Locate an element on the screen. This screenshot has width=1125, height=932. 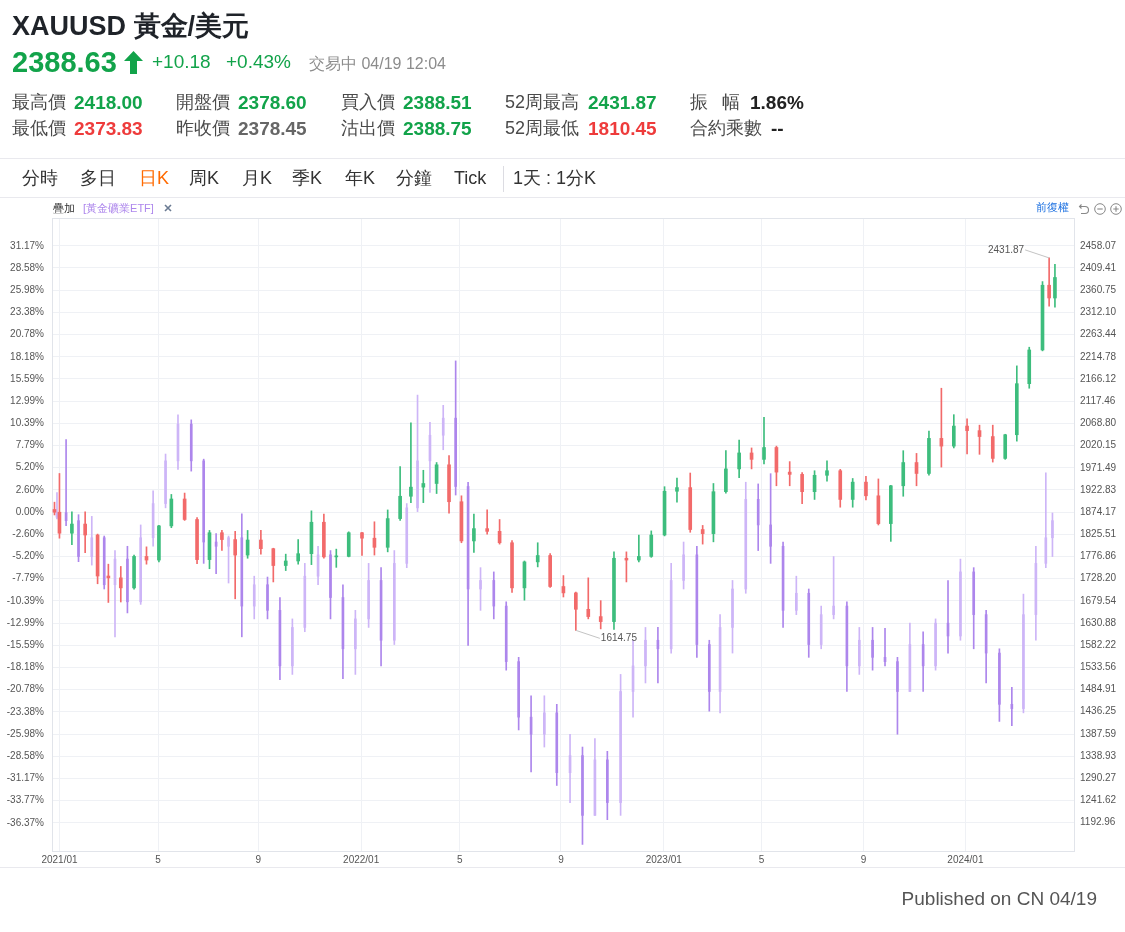
x-tick-label: 2023/01 is located at coordinates (664, 859).